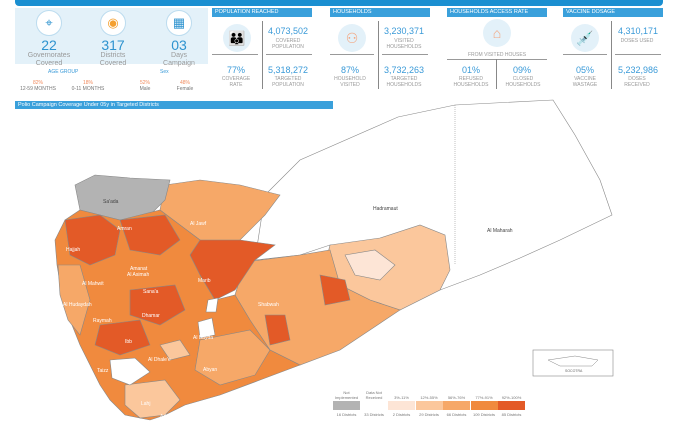 The height and width of the screenshot is (430, 680). What do you see at coordinates (152, 399) in the screenshot?
I see `region-lahj` at bounding box center [152, 399].